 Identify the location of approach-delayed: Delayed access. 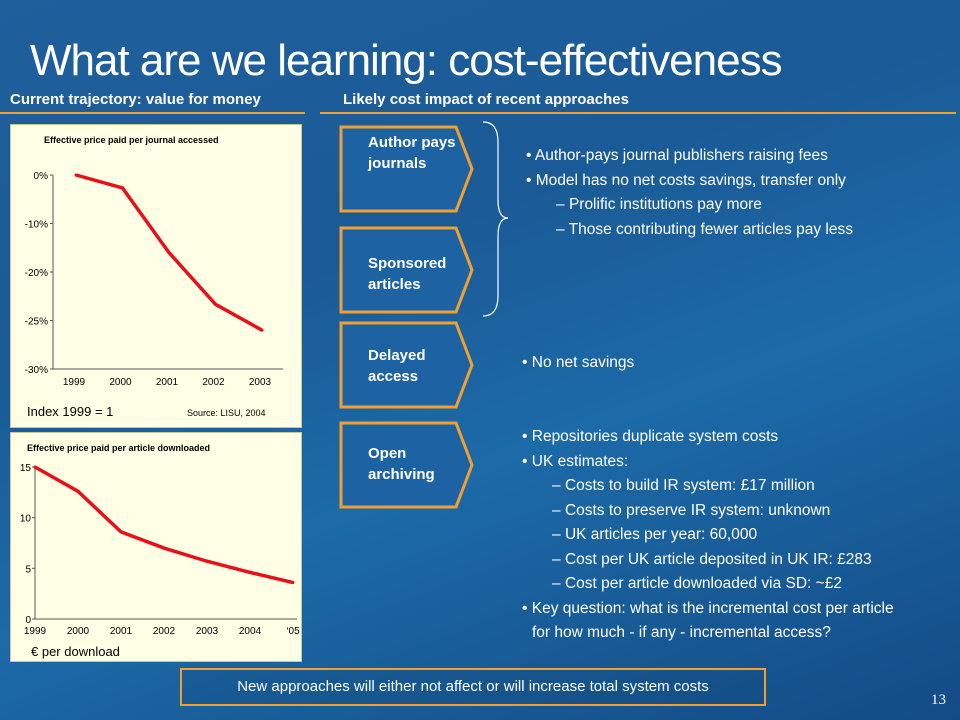
(397, 366).